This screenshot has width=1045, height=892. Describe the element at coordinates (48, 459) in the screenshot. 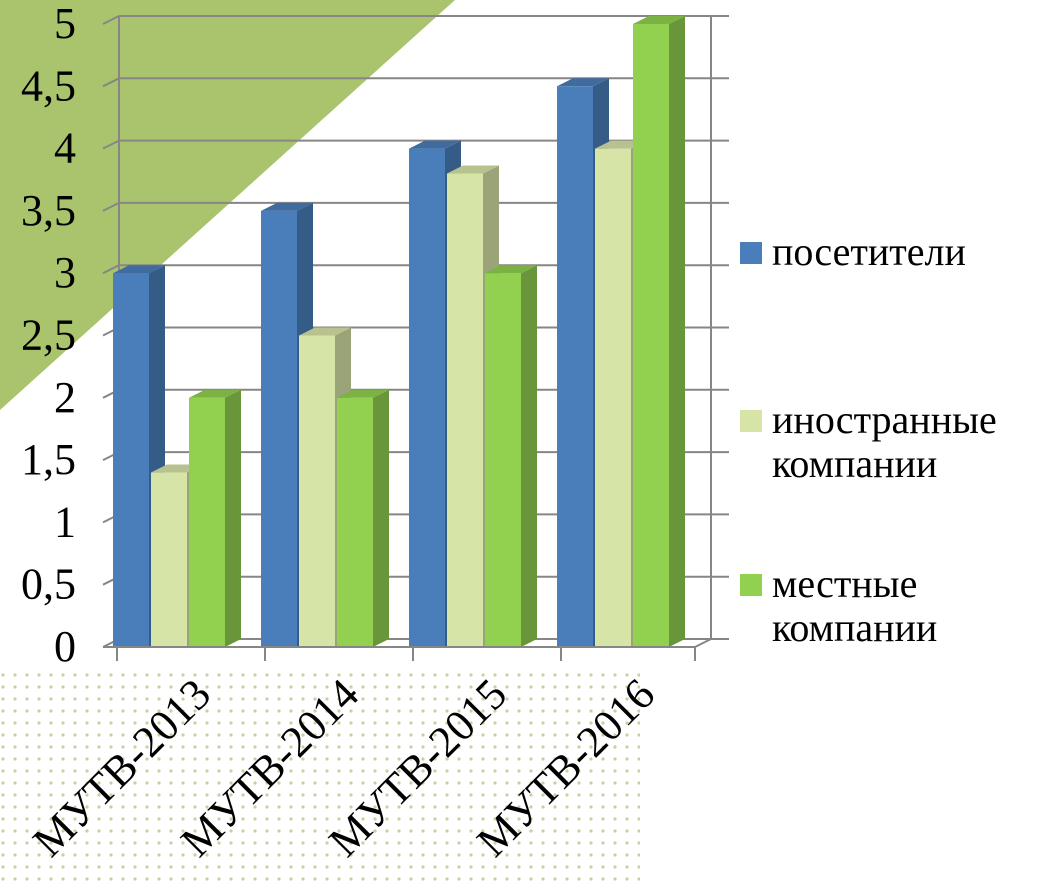

I see `y-tick-label: 1,5` at that location.